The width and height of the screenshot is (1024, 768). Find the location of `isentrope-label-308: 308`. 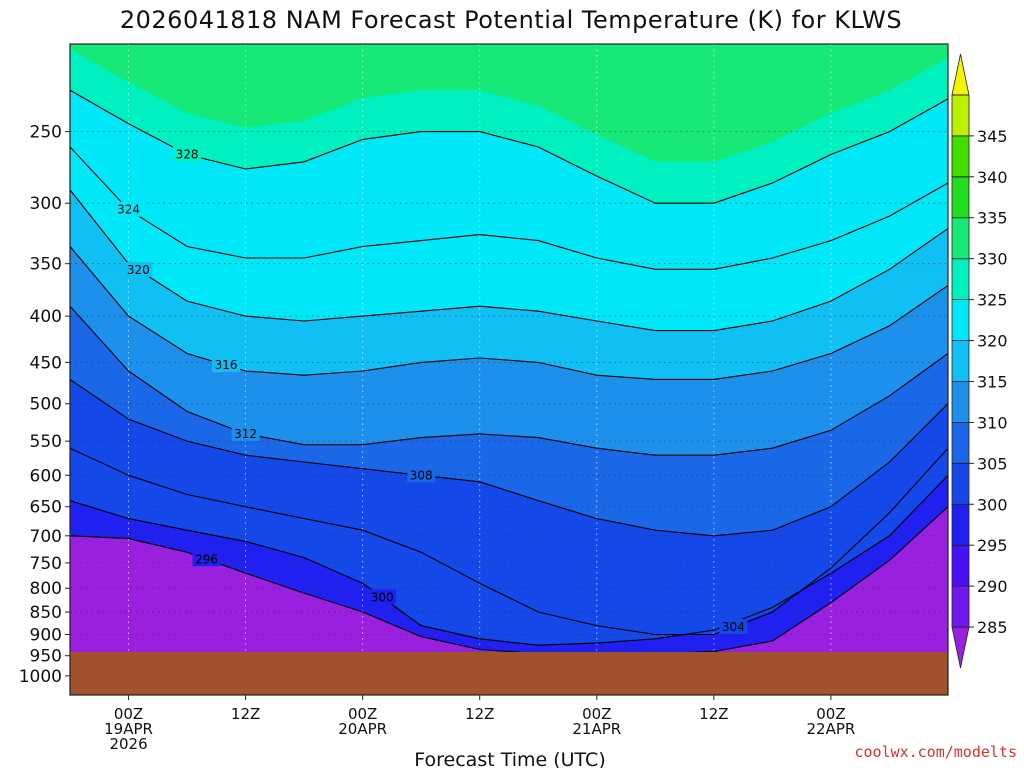

isentrope-label-308: 308 is located at coordinates (421, 475).